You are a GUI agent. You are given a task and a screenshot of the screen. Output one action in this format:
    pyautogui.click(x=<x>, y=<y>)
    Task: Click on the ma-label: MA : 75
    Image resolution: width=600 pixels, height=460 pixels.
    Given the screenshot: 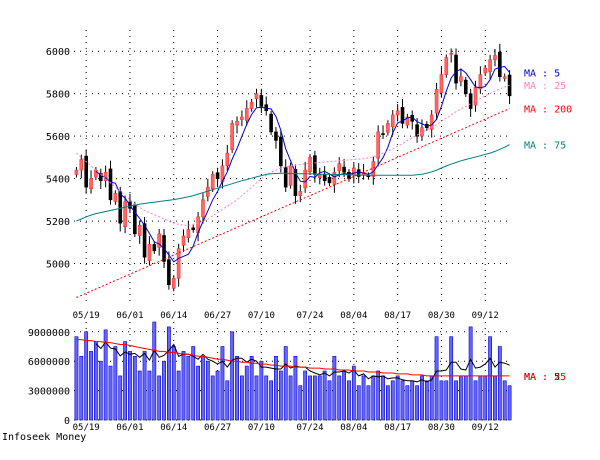 What is the action you would take?
    pyautogui.click(x=545, y=146)
    